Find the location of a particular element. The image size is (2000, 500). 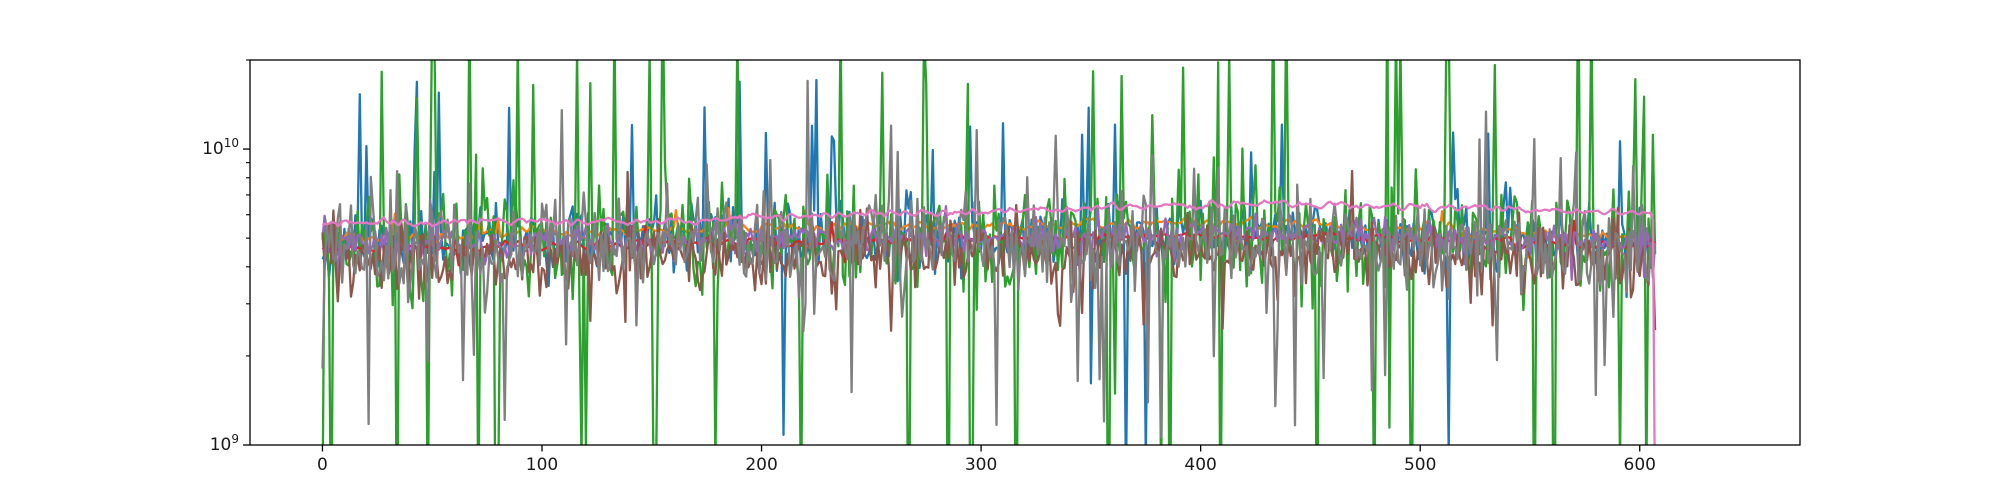

x-axis-tick-label: 200 is located at coordinates (761, 465).